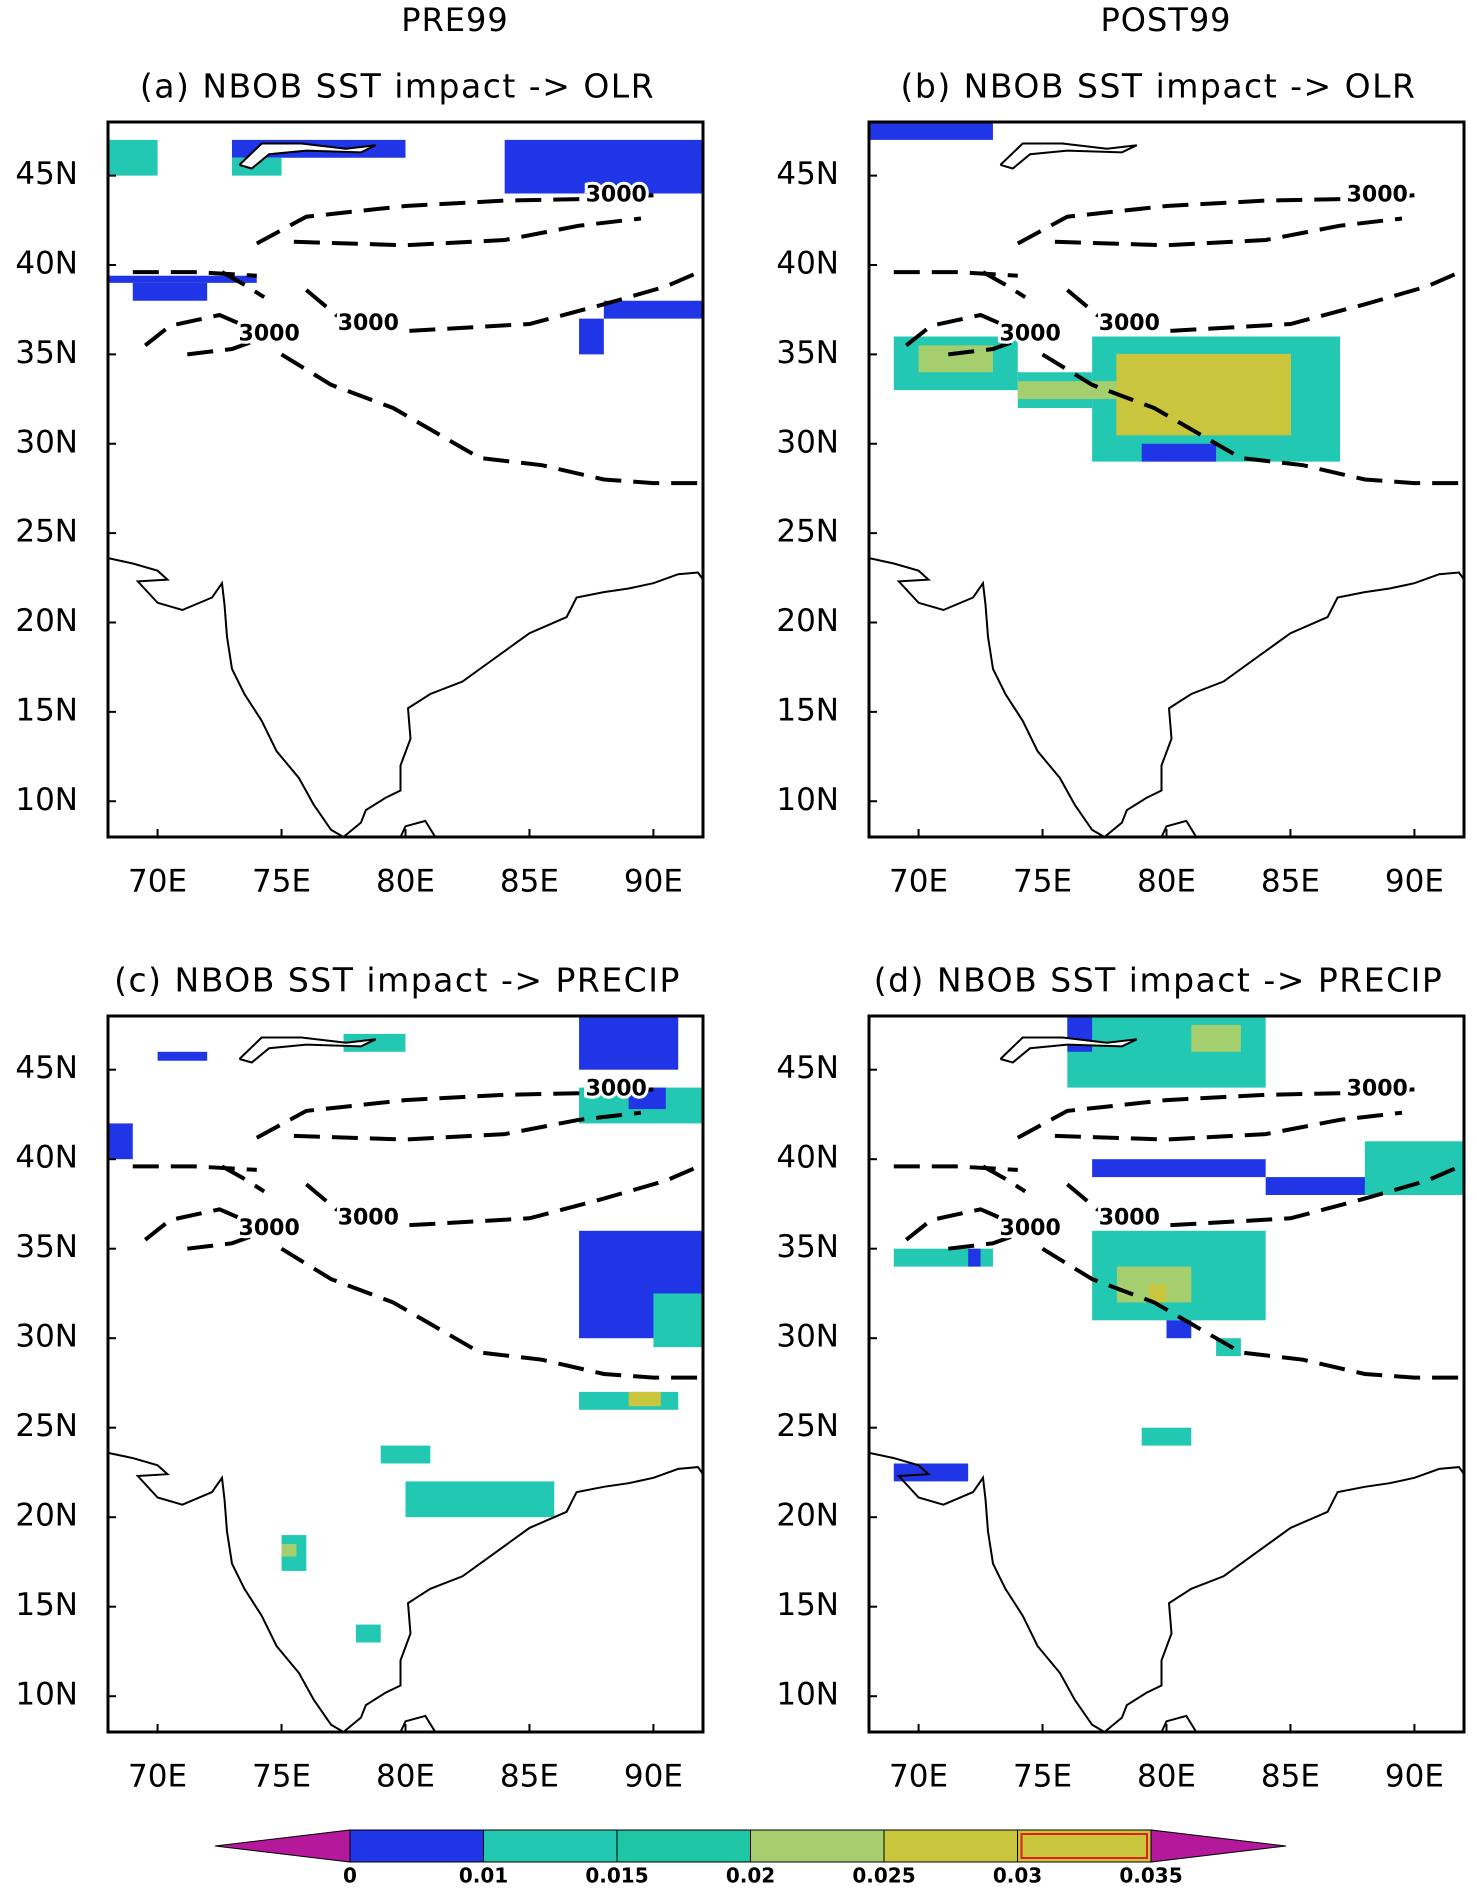 Image resolution: width=1477 pixels, height=1891 pixels. Describe the element at coordinates (616, 1876) in the screenshot. I see `colorbar-label: 0.015` at that location.